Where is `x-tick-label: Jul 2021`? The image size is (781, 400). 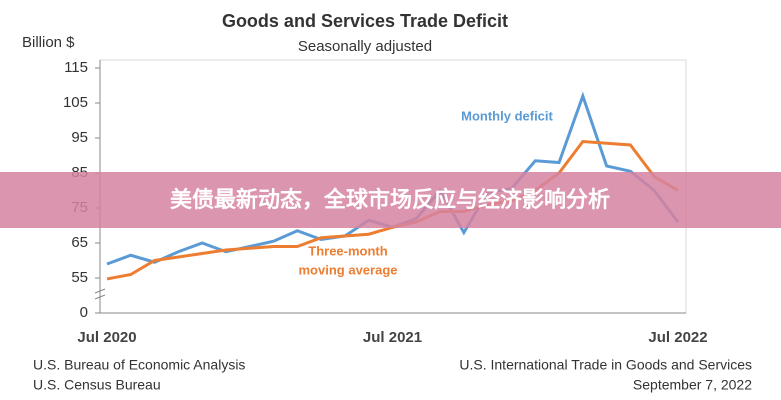
x-tick-label: Jul 2021 is located at coordinates (392, 337).